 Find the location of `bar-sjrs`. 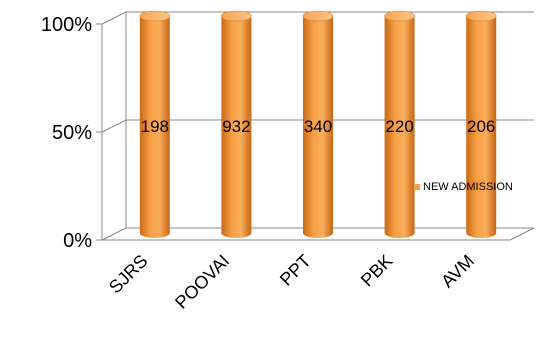

bar-sjrs is located at coordinates (155, 124).